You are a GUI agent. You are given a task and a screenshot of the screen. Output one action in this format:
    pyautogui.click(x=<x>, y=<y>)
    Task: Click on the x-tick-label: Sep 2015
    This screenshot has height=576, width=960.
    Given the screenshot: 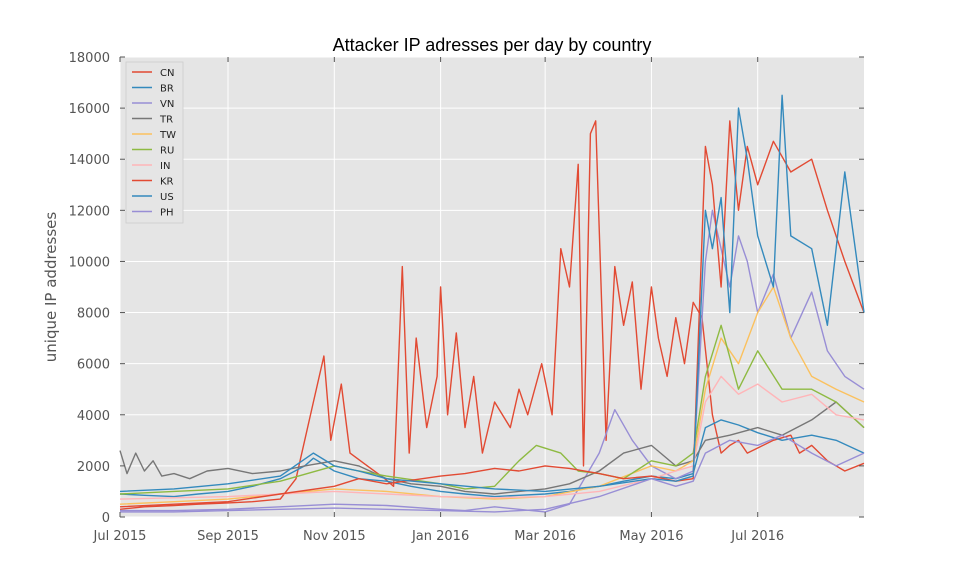 What is the action you would take?
    pyautogui.click(x=228, y=536)
    